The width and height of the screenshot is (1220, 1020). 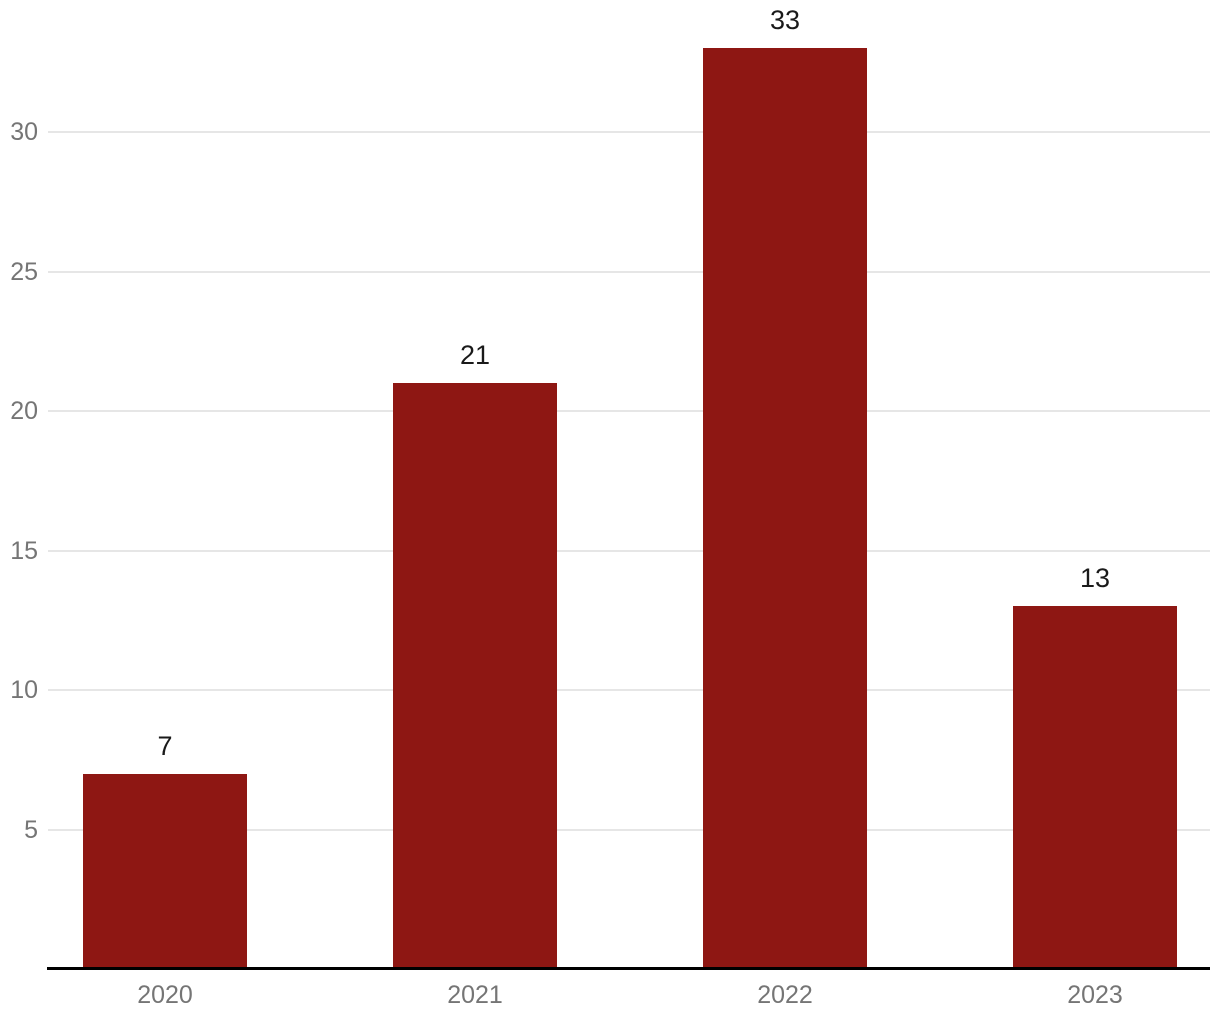 I want to click on bar-value-label-2021: 21, so click(x=475, y=355).